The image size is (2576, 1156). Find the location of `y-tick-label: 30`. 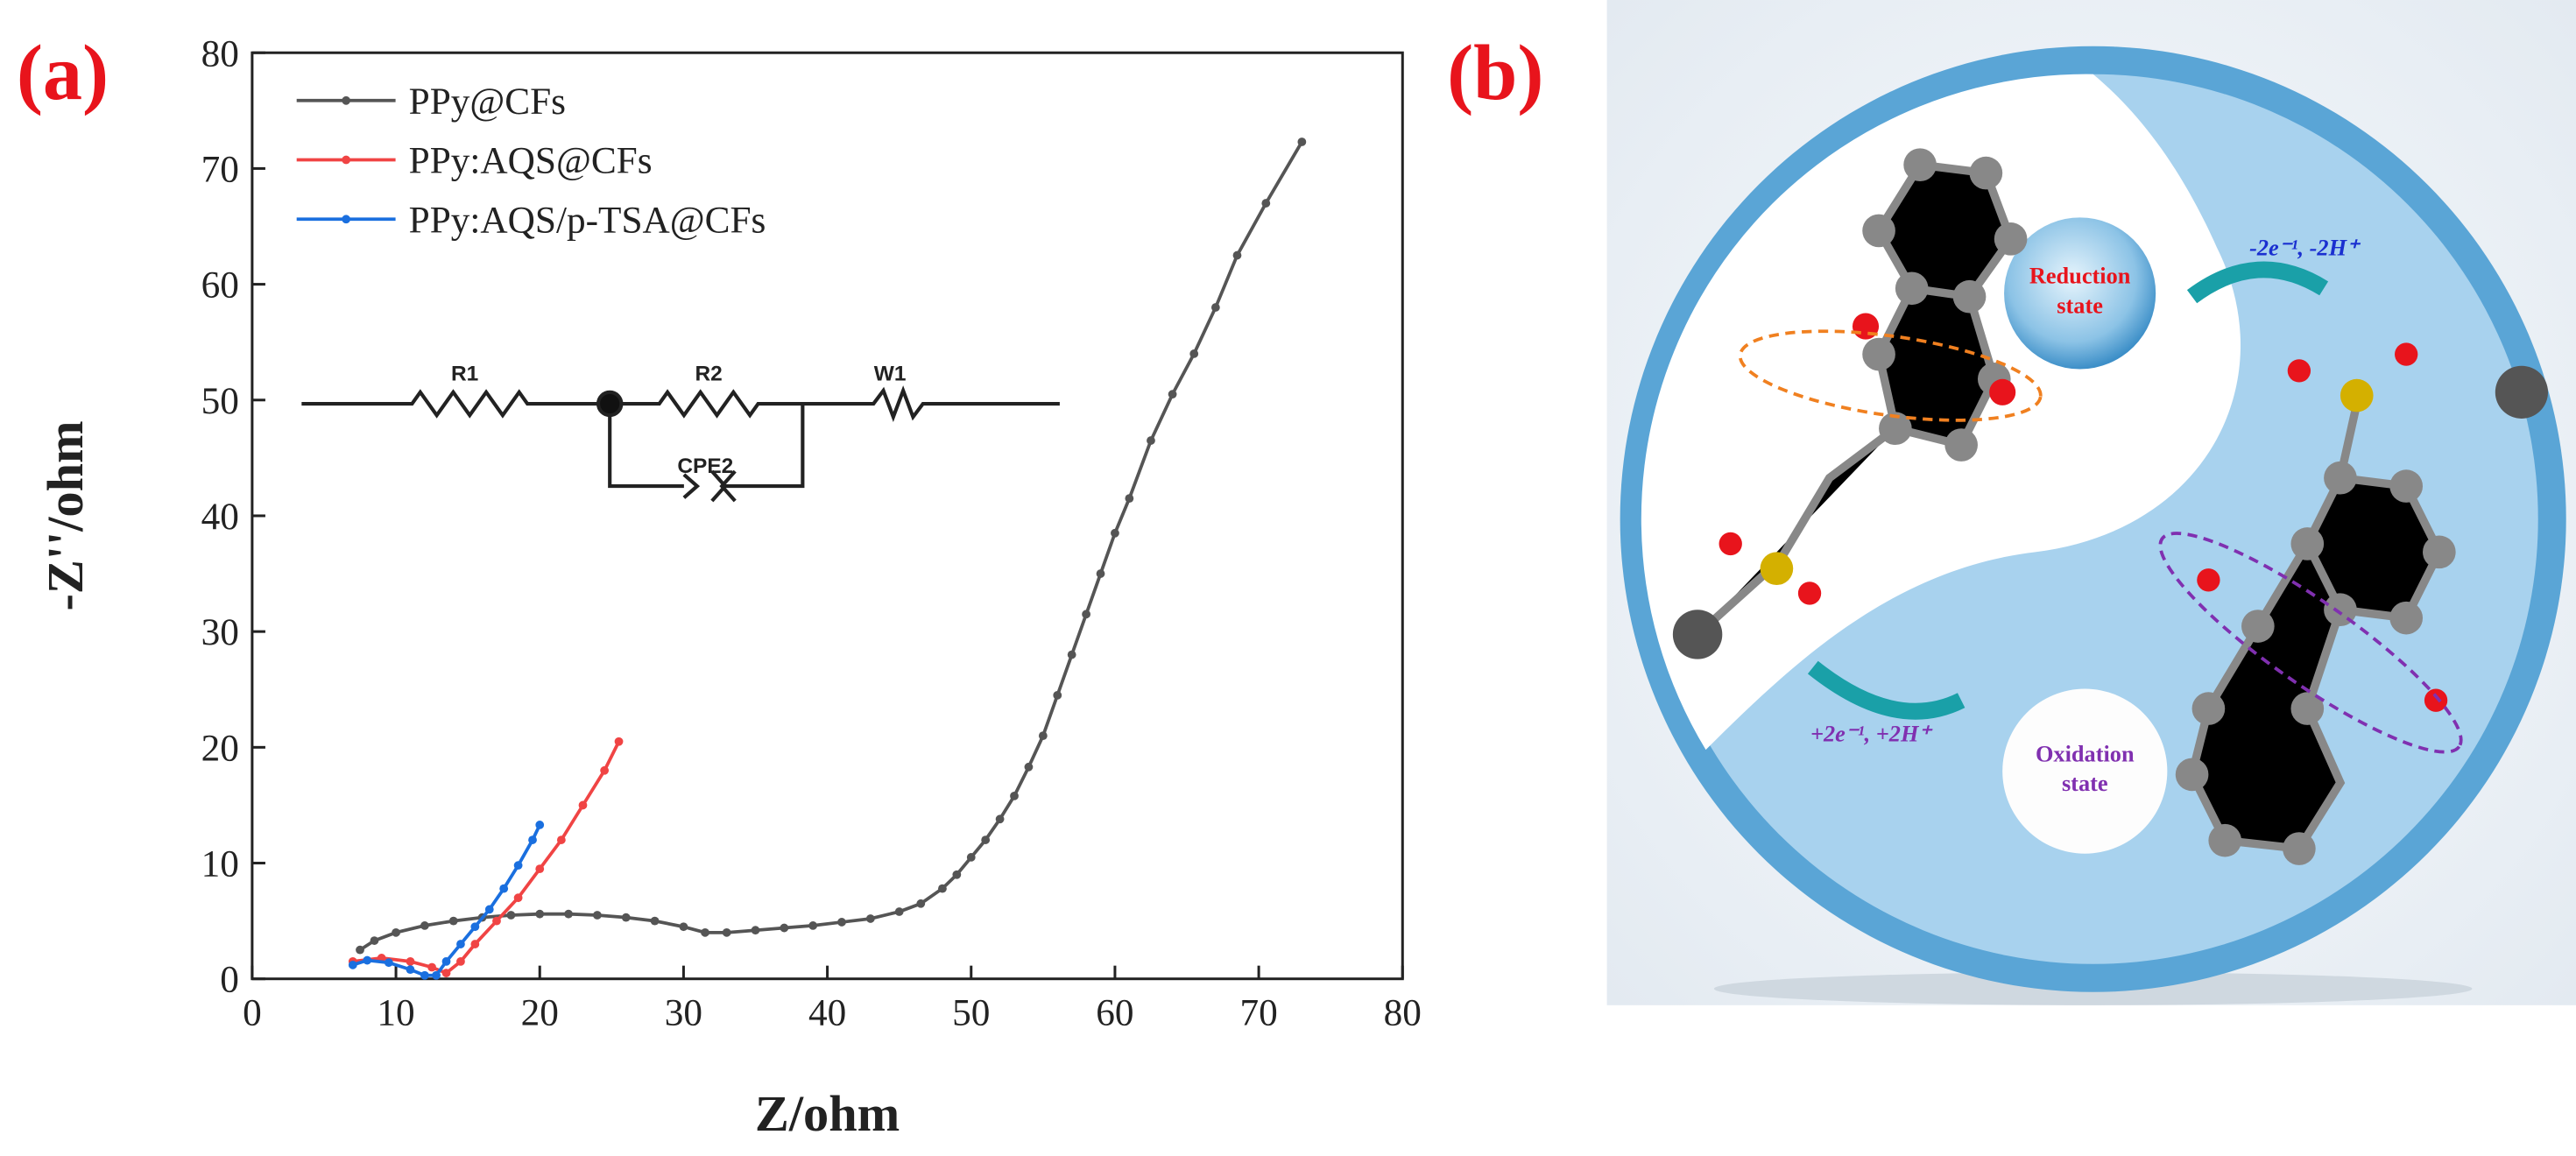

y-tick-label: 30 is located at coordinates (220, 632).